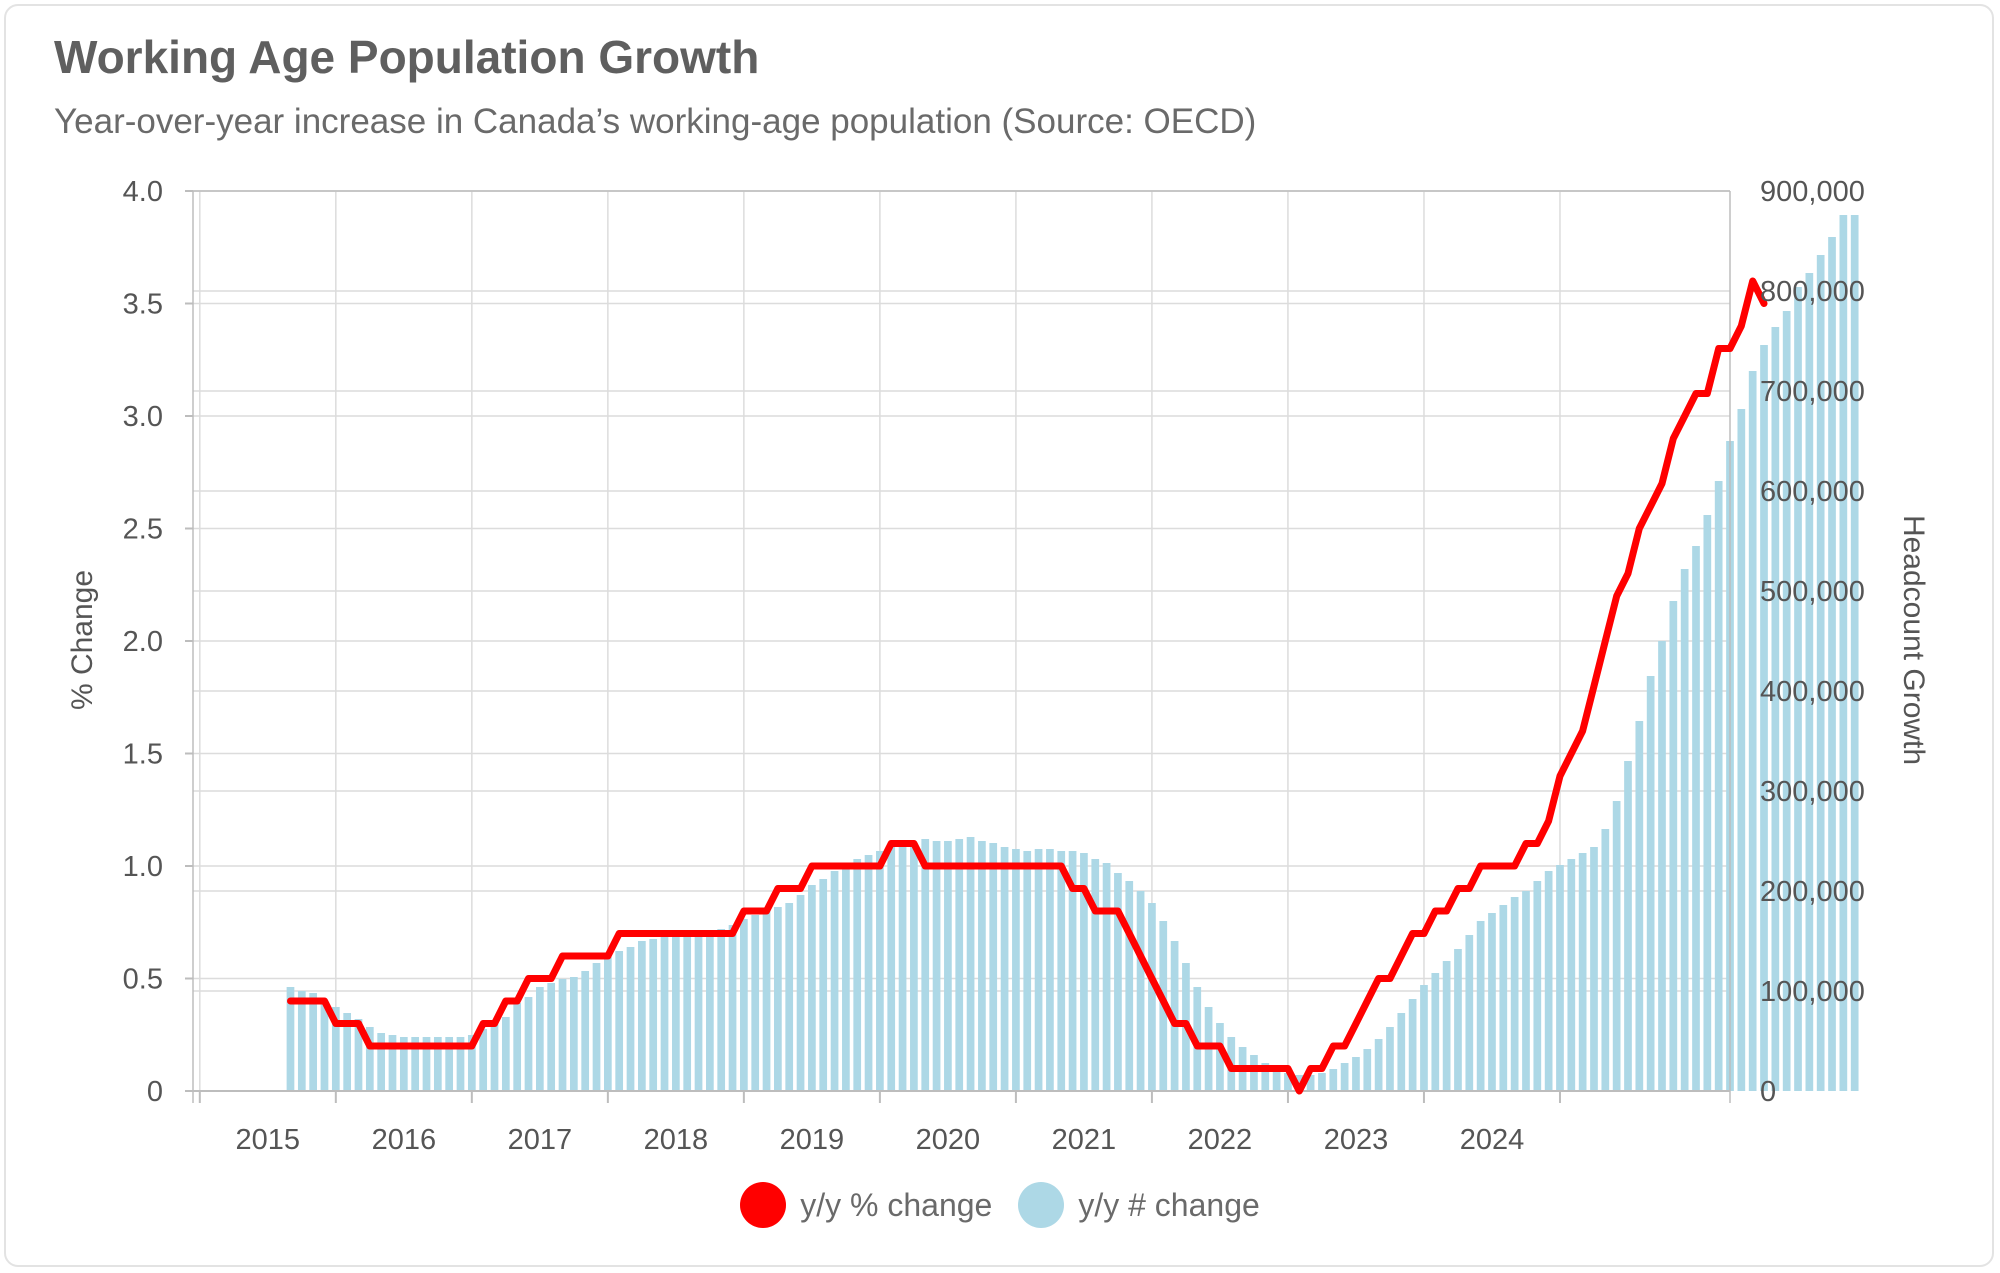 Image resolution: width=2000 pixels, height=1273 pixels. I want to click on y-right-tick-label: 600,000, so click(1812, 492).